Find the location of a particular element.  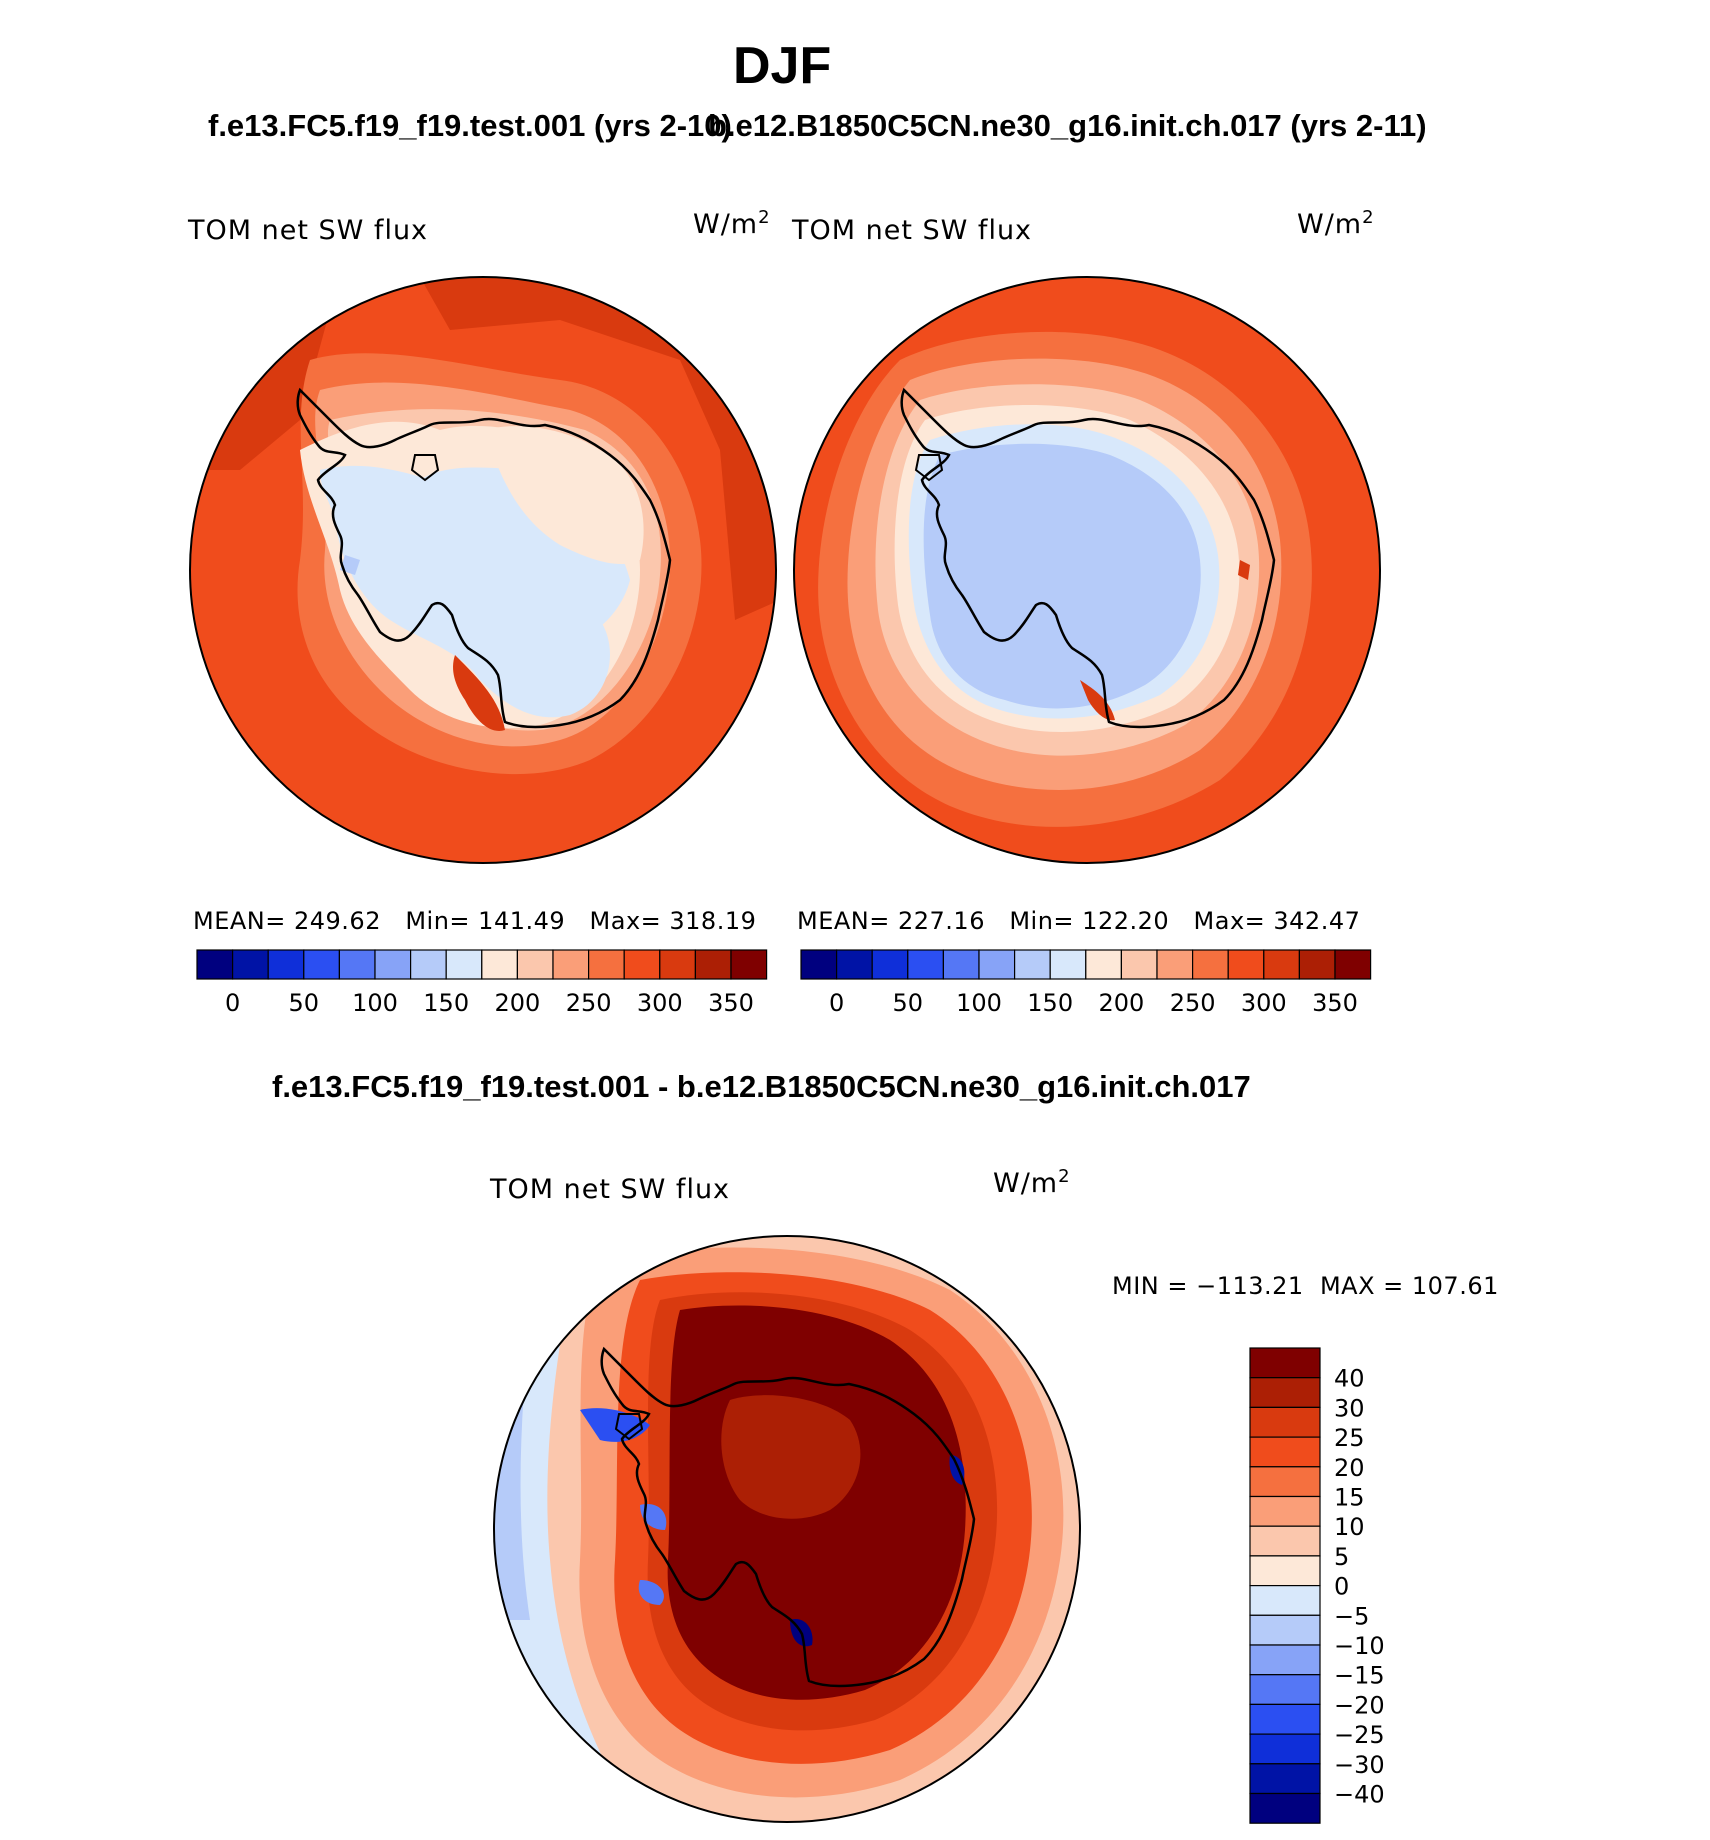

colorbar-tick-label: −40 is located at coordinates (1359, 1795).